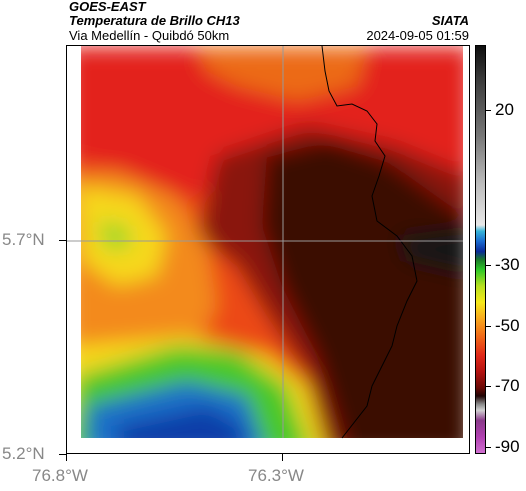 The image size is (526, 491). I want to click on lon-label: 76.8°W, so click(60, 475).